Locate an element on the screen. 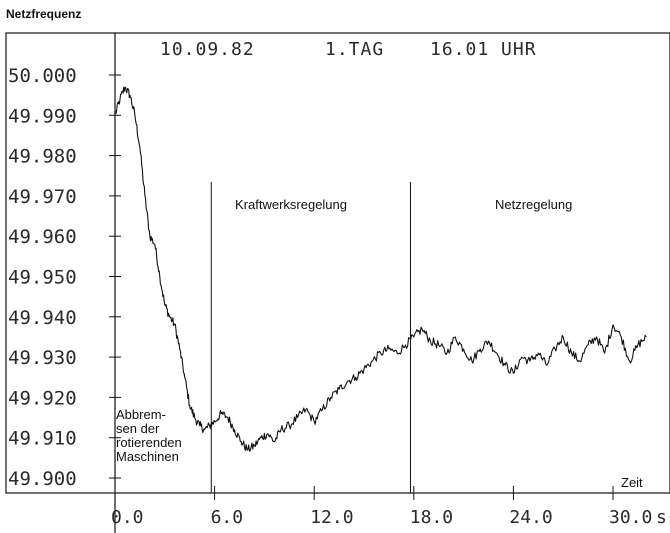  y-tick-label: 49.960 is located at coordinates (42, 237).